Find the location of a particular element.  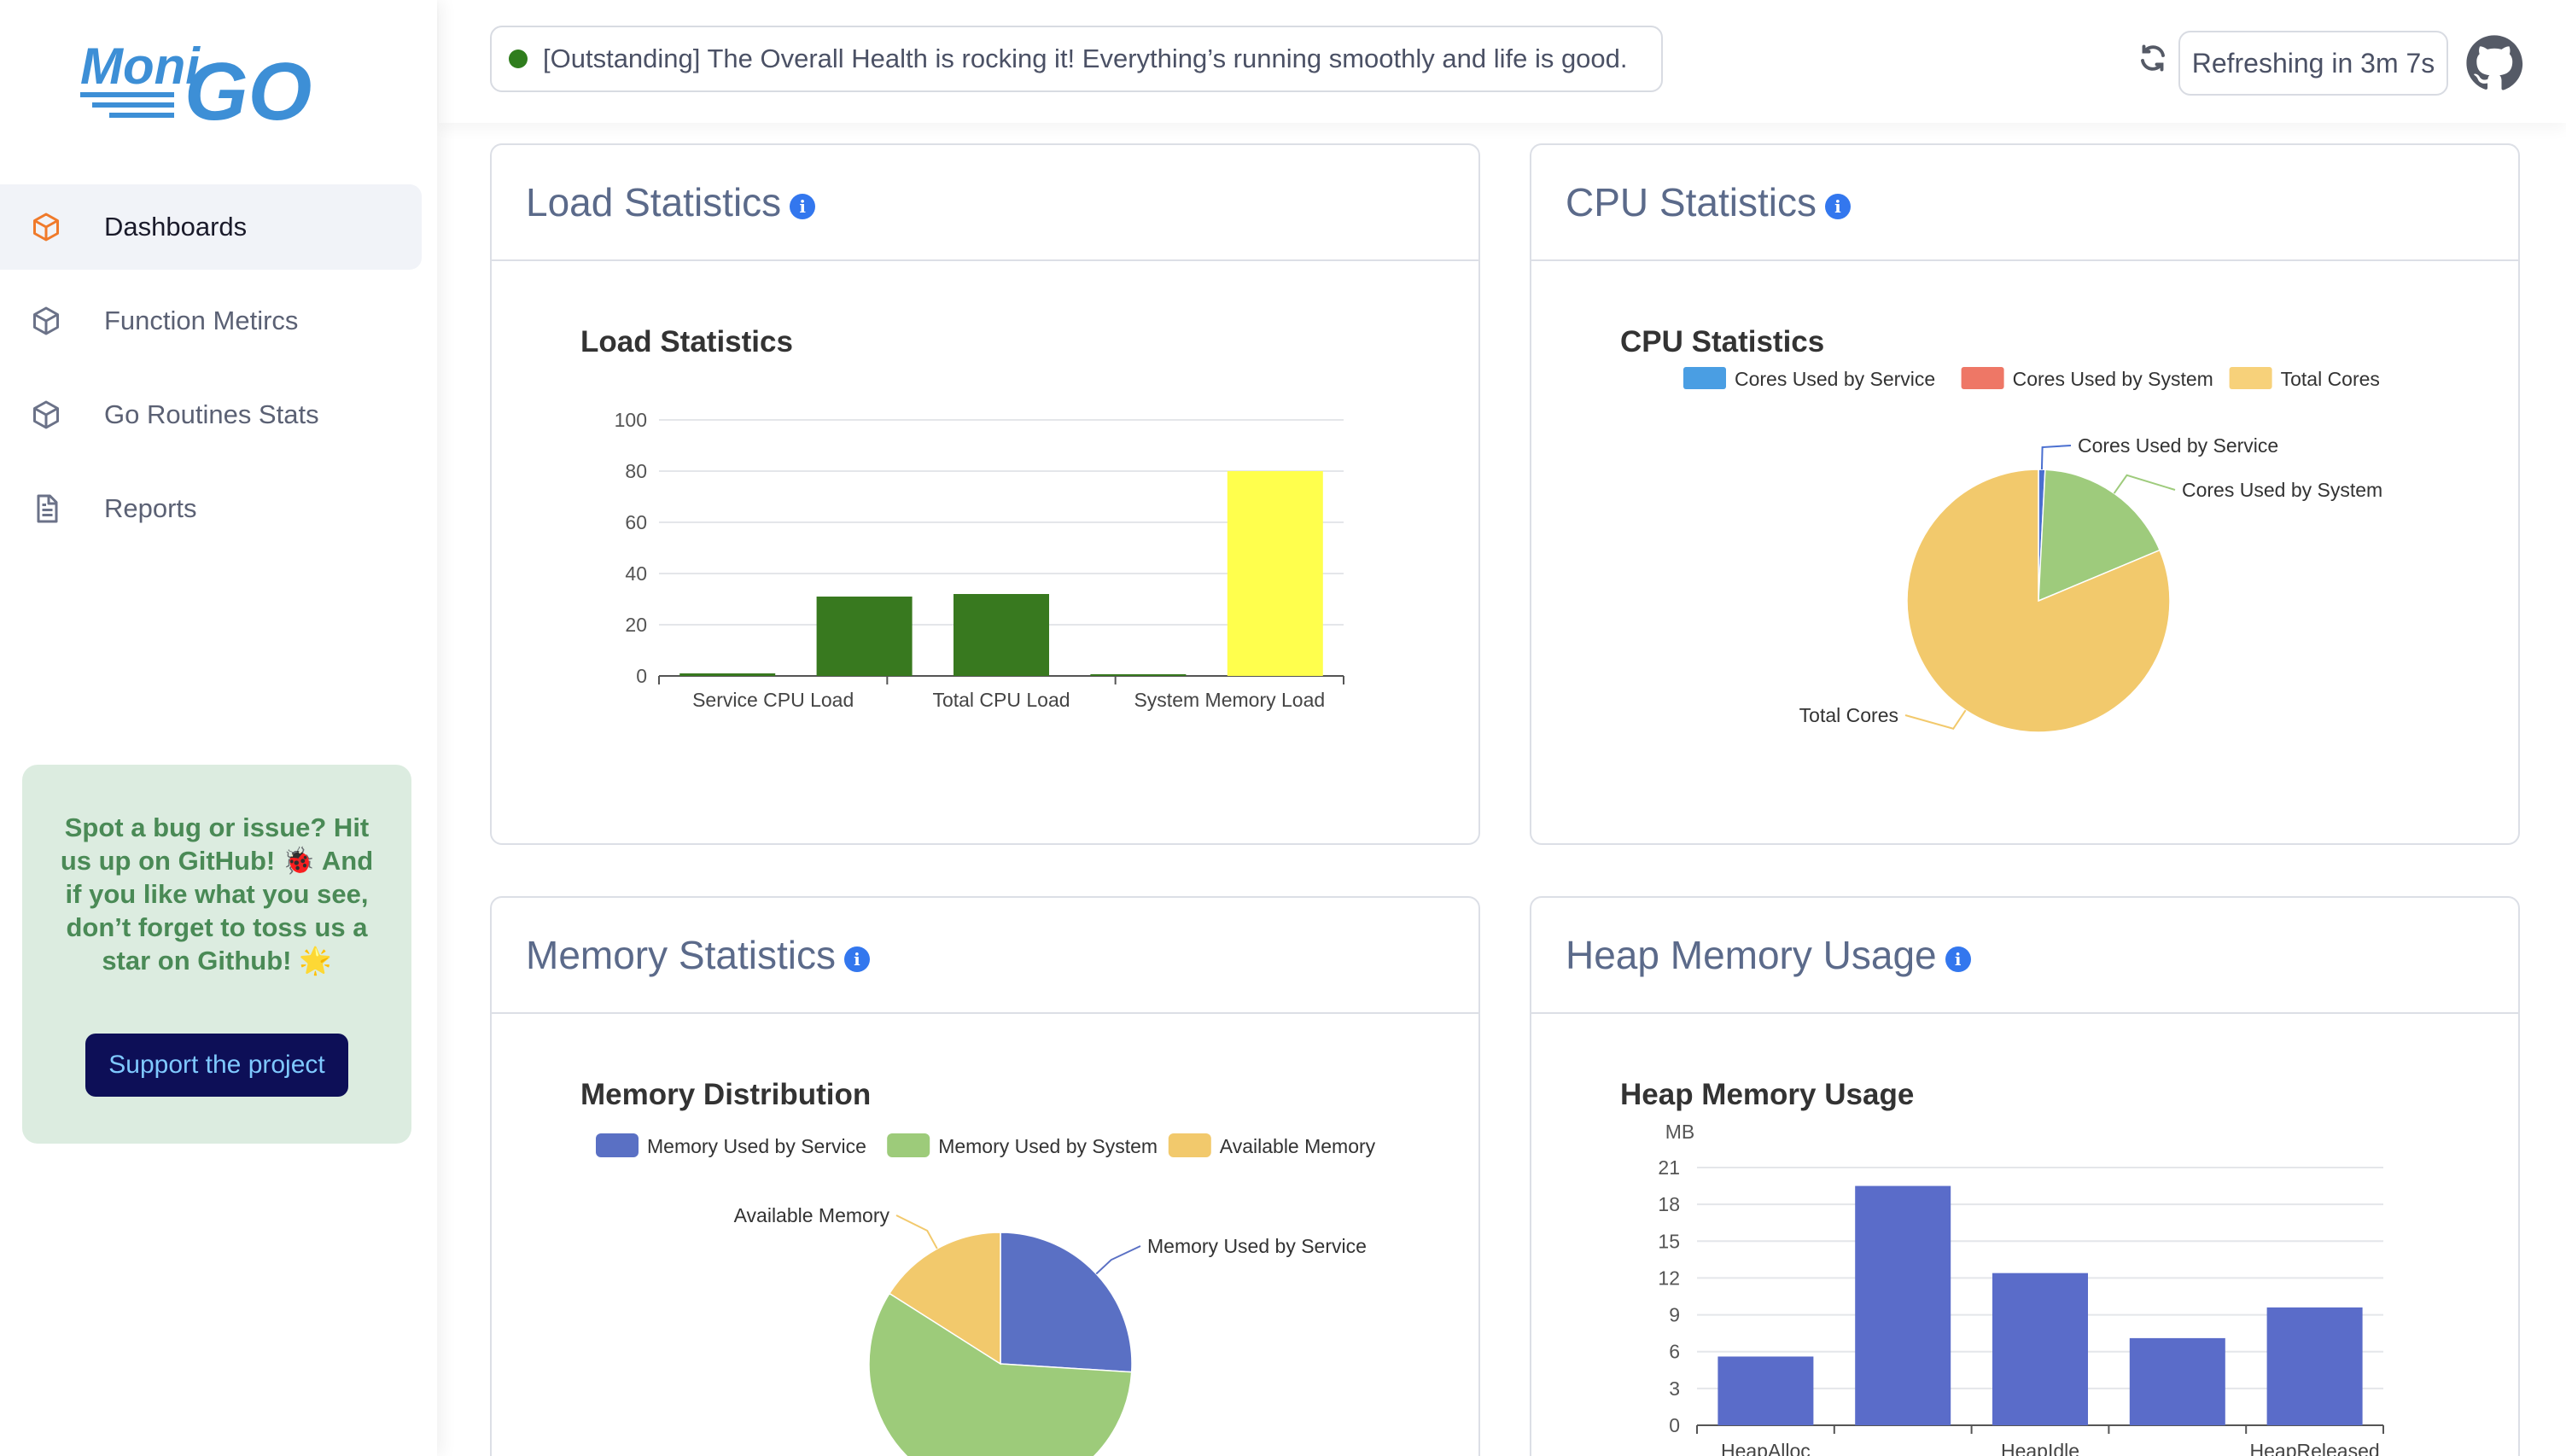

github-icon is located at coordinates (2494, 63).